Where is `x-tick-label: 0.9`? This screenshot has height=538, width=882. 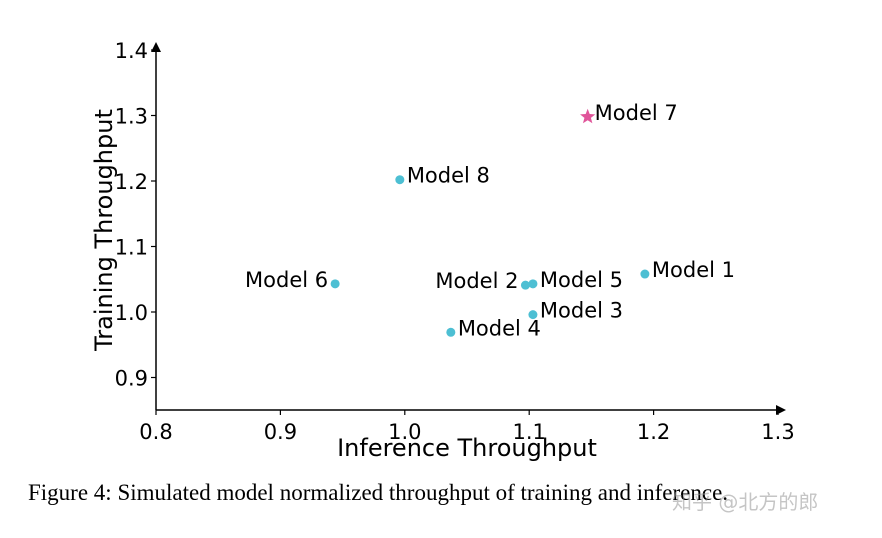
x-tick-label: 0.9 is located at coordinates (280, 432).